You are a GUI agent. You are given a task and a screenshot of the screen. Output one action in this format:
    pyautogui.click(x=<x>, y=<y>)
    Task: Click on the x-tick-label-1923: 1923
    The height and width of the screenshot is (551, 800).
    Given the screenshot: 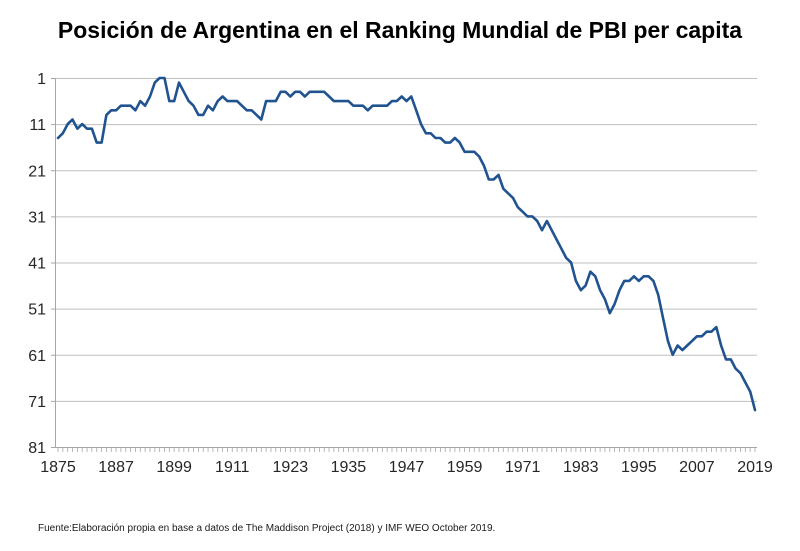 What is the action you would take?
    pyautogui.click(x=291, y=467)
    